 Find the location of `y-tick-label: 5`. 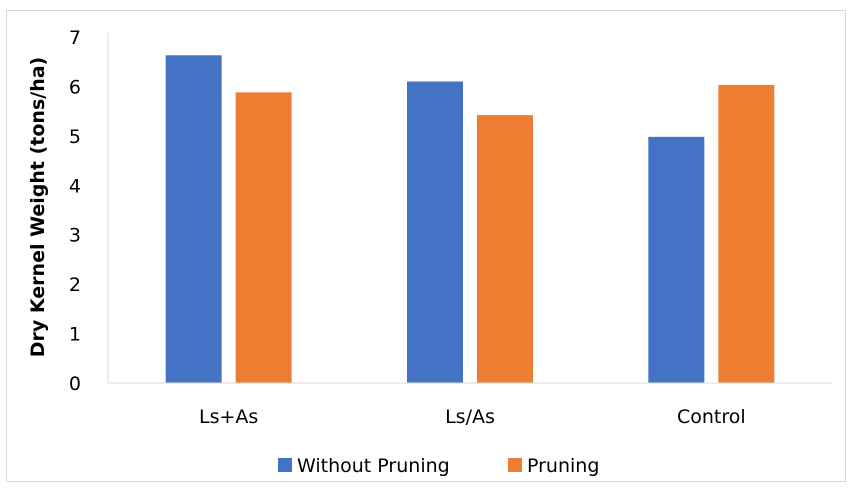

y-tick-label: 5 is located at coordinates (75, 137).